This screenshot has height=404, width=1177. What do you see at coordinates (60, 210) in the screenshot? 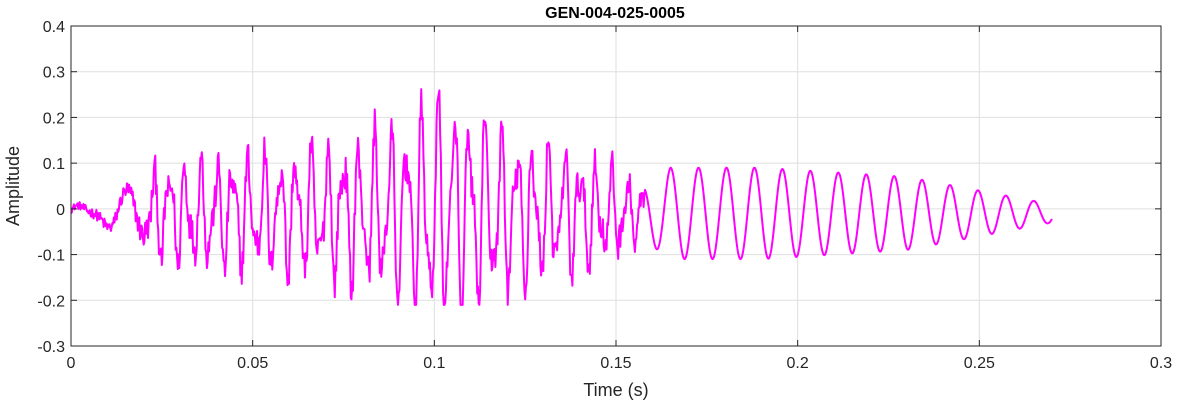
I see `y-tick-label: 0` at bounding box center [60, 210].